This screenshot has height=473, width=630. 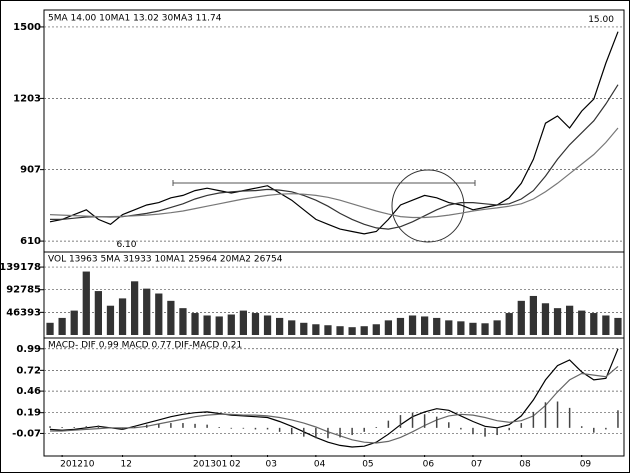 I want to click on annotation: 15.00, so click(x=601, y=20).